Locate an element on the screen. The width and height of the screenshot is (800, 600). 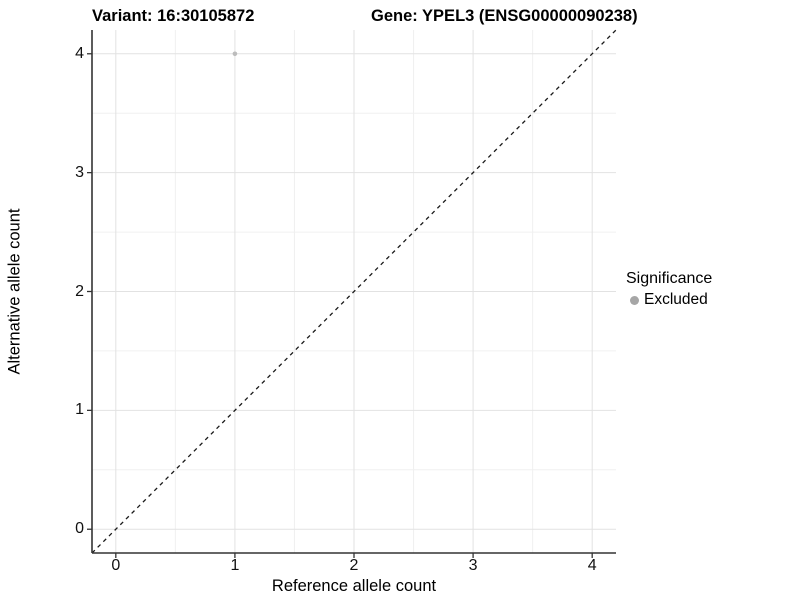
y-tick-label: 0 is located at coordinates (79, 529).